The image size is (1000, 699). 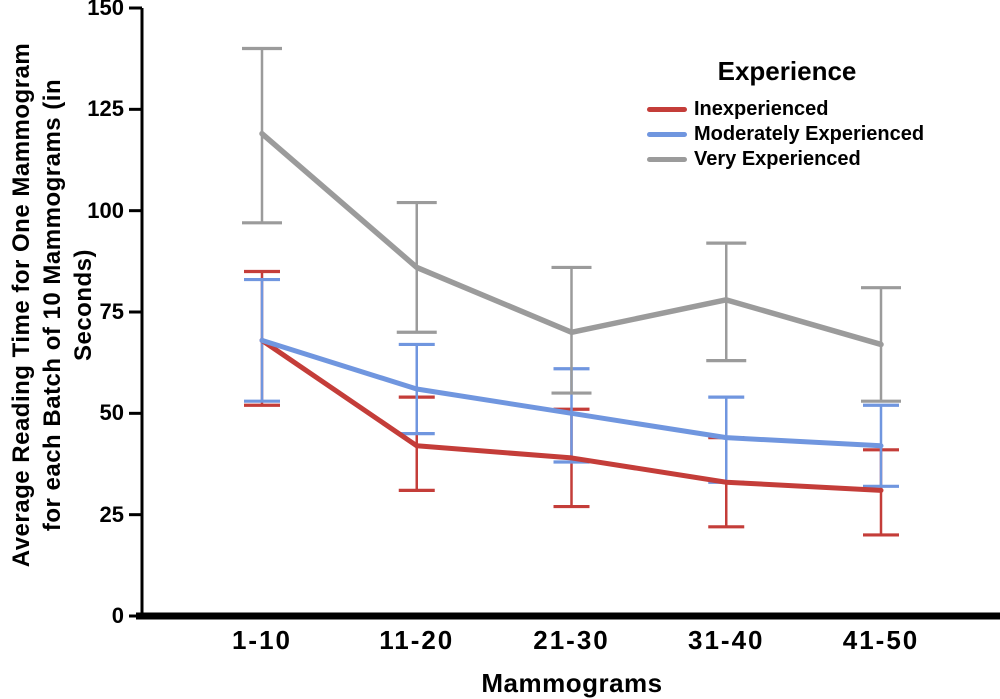 I want to click on legend-label: Very Experienced, so click(x=777, y=159).